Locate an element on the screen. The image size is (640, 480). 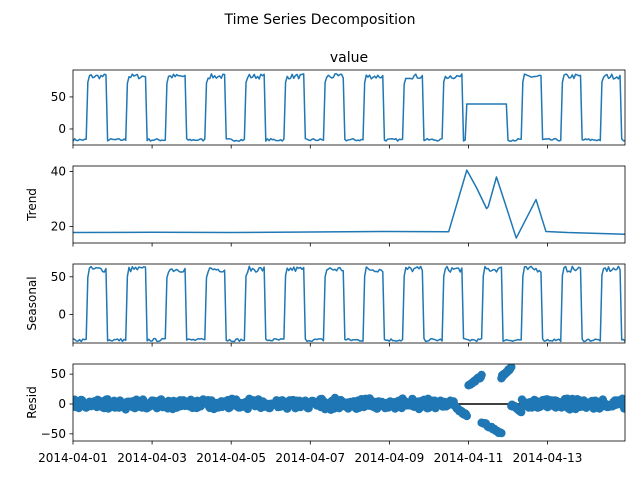
xtick-label: 2014-04-03 is located at coordinates (152, 458).